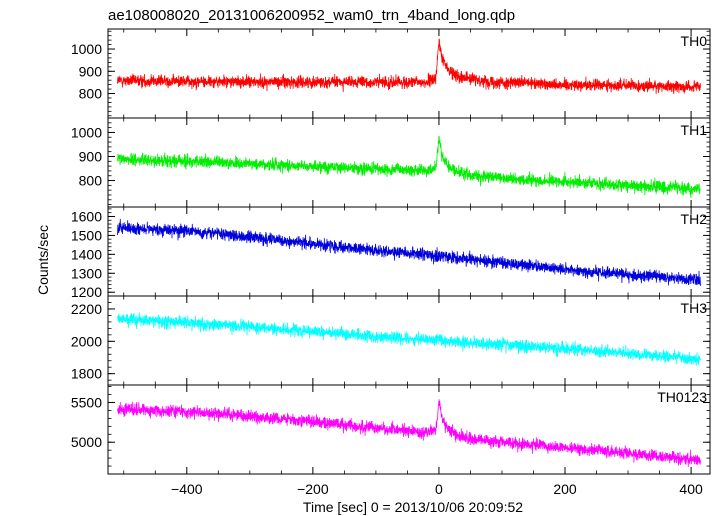  Describe the element at coordinates (86, 374) in the screenshot. I see `y-tick-label: 1800` at that location.